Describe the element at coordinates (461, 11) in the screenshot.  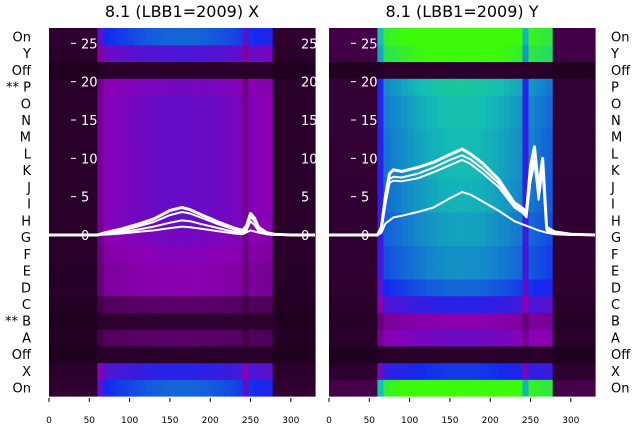
I see `panel-title-y: 8.1 (LBB1=2009) Y` at that location.